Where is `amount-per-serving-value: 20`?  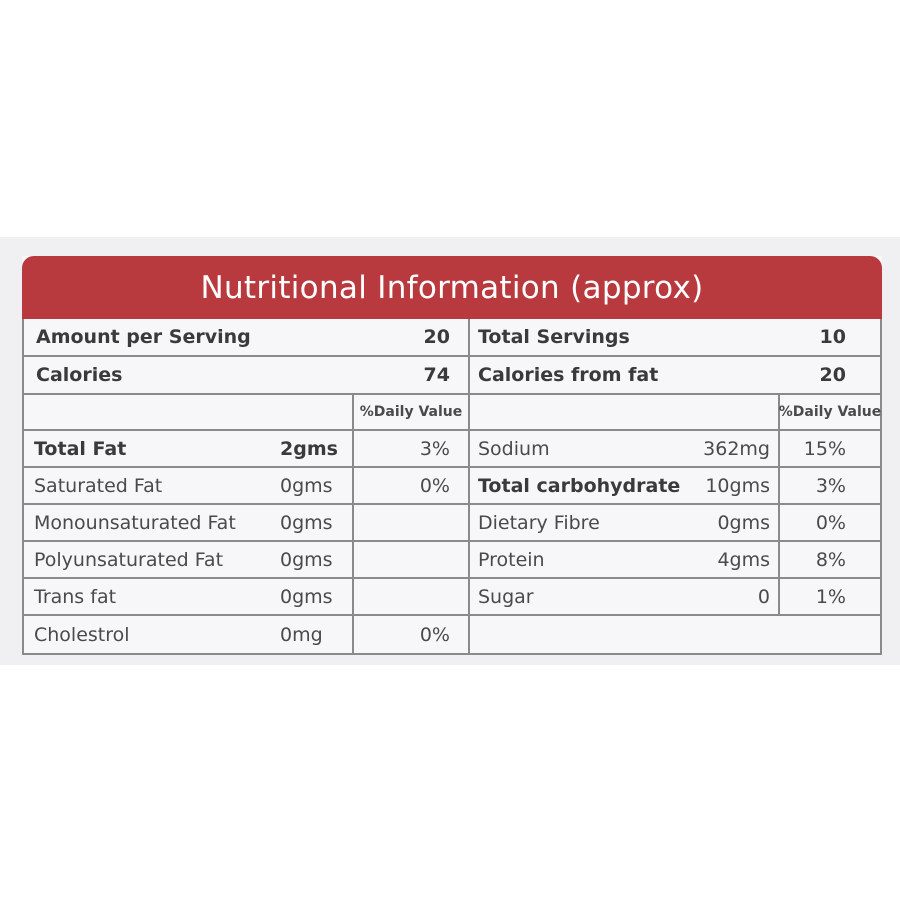 amount-per-serving-value: 20 is located at coordinates (436, 337).